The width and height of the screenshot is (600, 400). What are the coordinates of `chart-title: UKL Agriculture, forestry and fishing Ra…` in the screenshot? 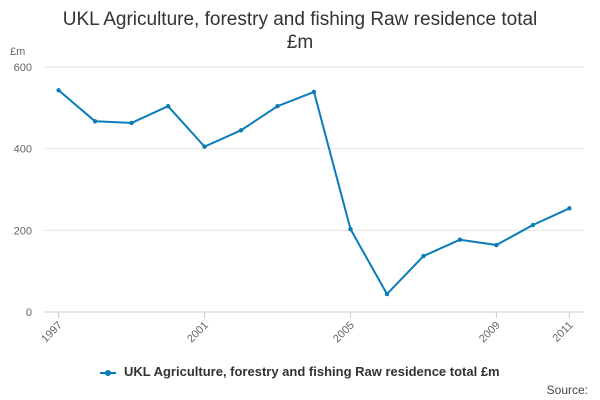 It's located at (300, 31).